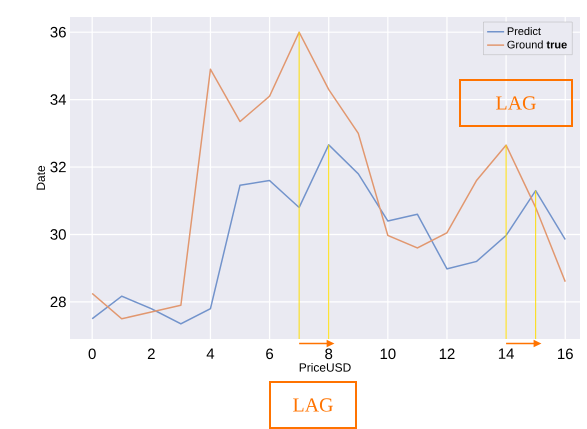 The image size is (587, 429). I want to click on x-tick-label: 8, so click(328, 354).